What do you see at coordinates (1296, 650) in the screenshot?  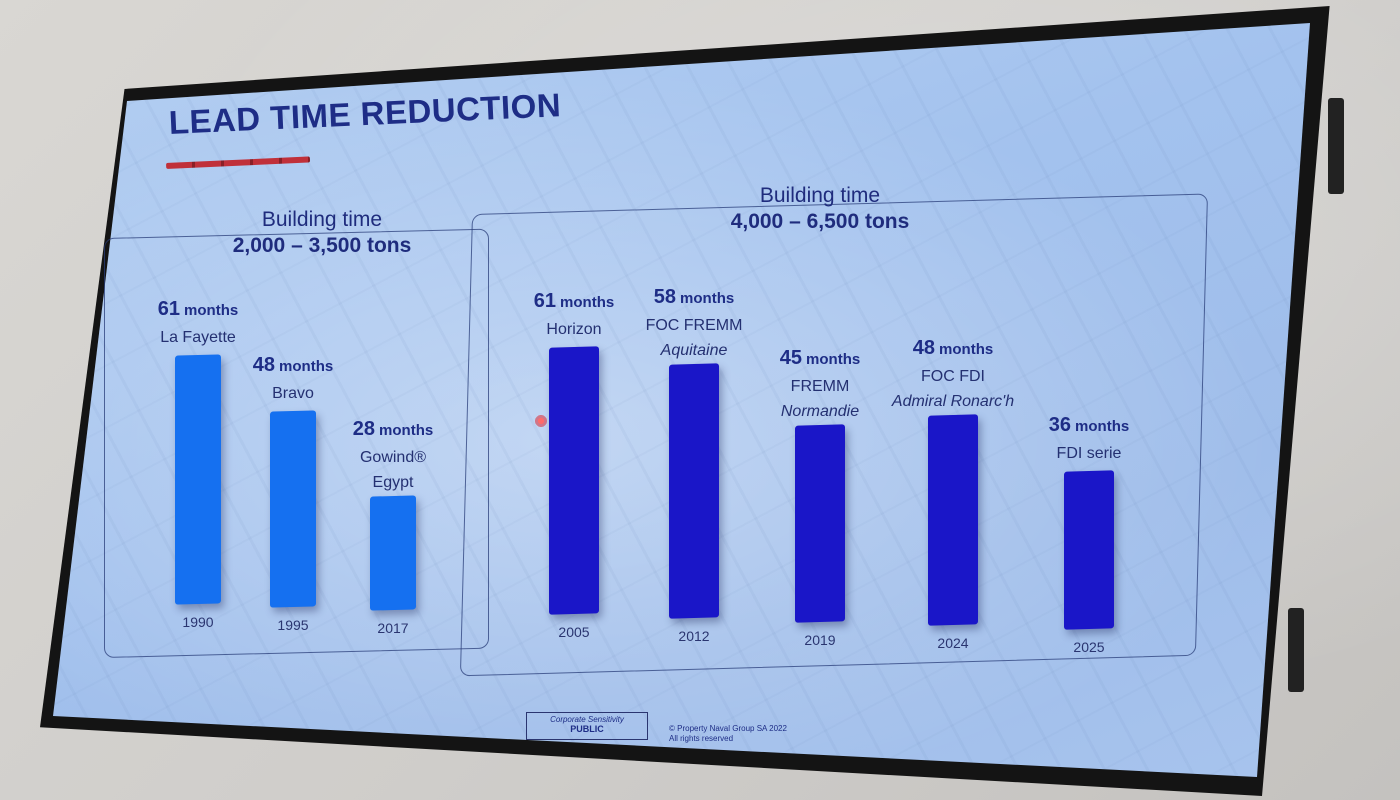 I see `wall-mount-bottom` at bounding box center [1296, 650].